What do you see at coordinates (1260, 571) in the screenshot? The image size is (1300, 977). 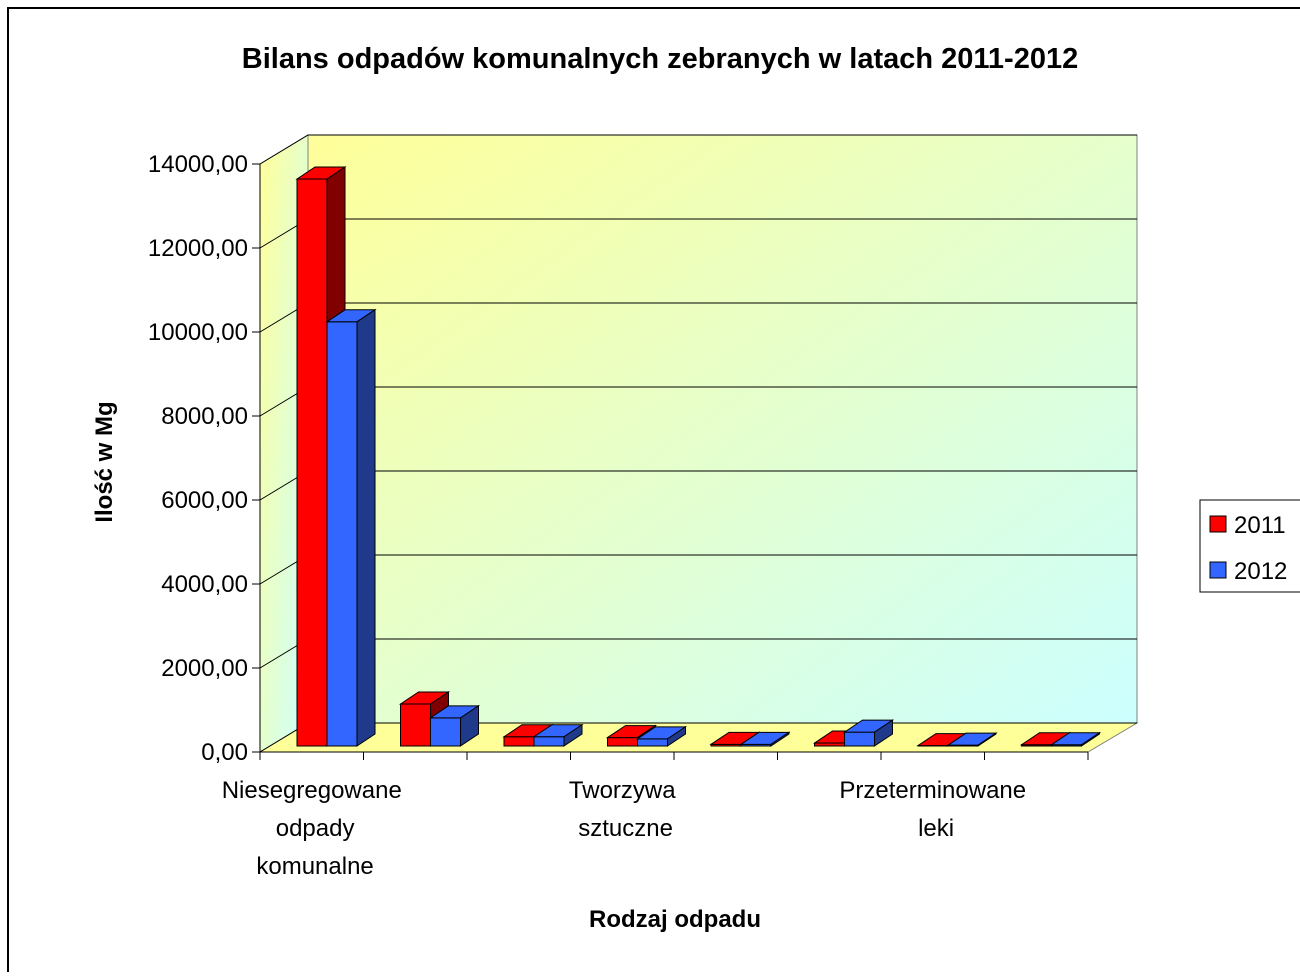 I see `legend-label: 2012` at bounding box center [1260, 571].